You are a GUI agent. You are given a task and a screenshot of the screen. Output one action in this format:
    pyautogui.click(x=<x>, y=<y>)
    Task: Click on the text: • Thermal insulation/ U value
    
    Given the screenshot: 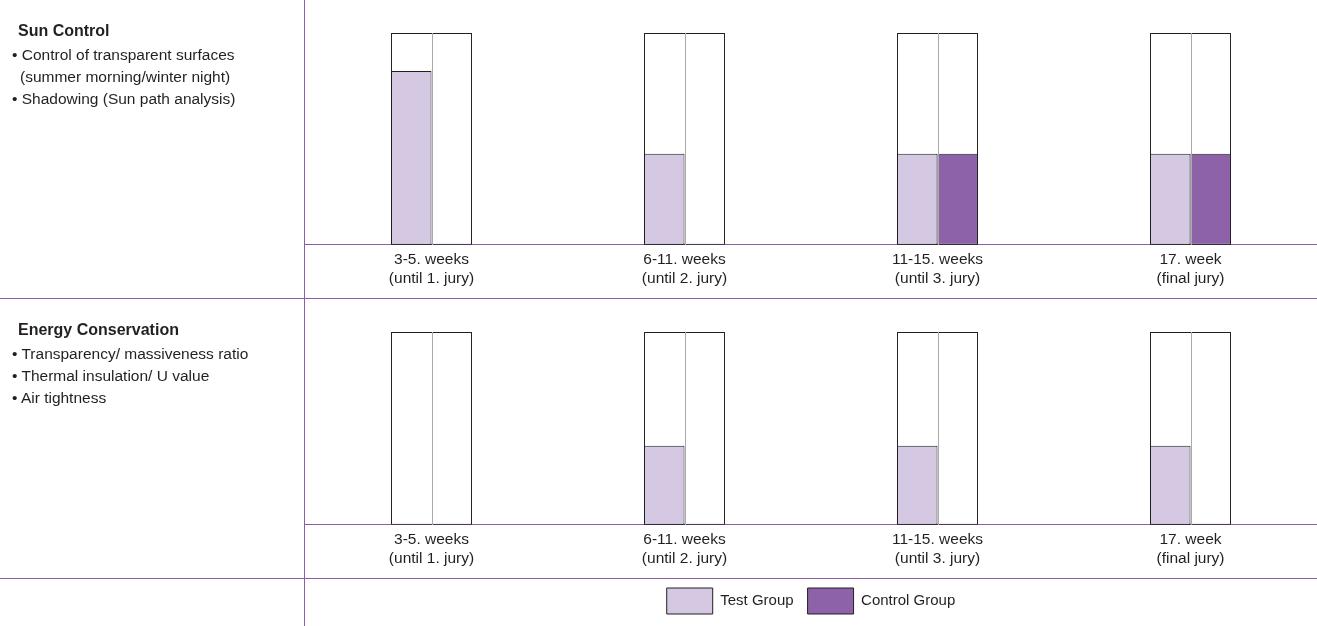 What is the action you would take?
    pyautogui.click(x=111, y=376)
    